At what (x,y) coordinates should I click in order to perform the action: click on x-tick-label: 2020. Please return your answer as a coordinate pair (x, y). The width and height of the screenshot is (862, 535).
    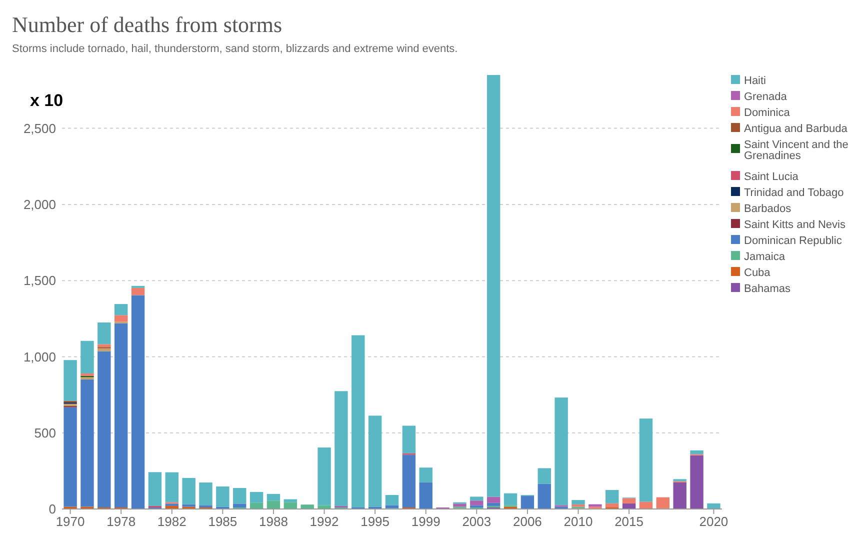
    Looking at the image, I should click on (713, 521).